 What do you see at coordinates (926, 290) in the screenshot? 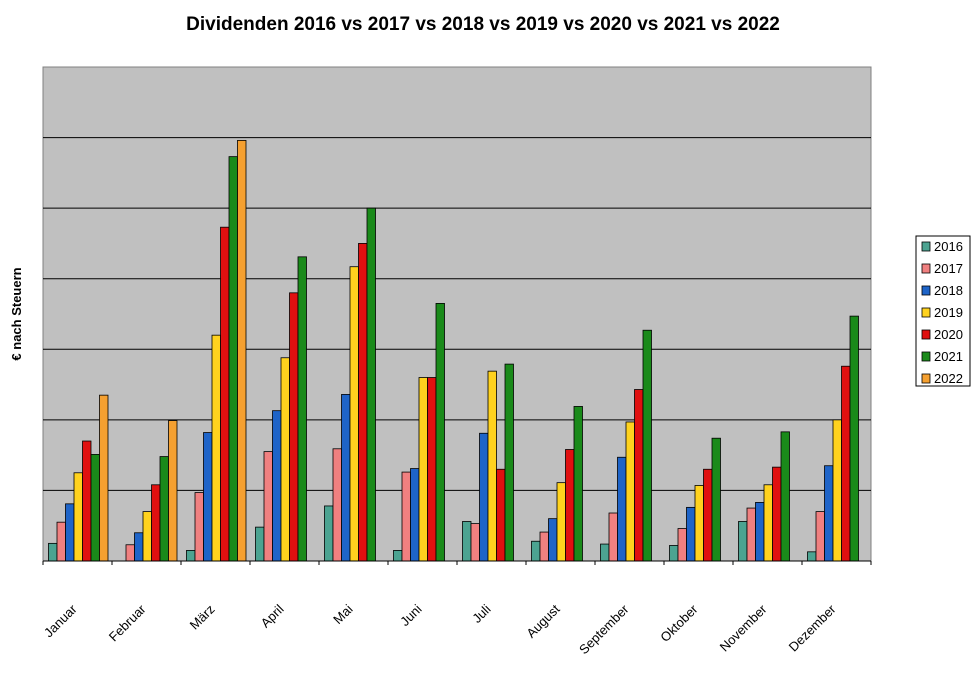
I see `legend-swatch-2018` at bounding box center [926, 290].